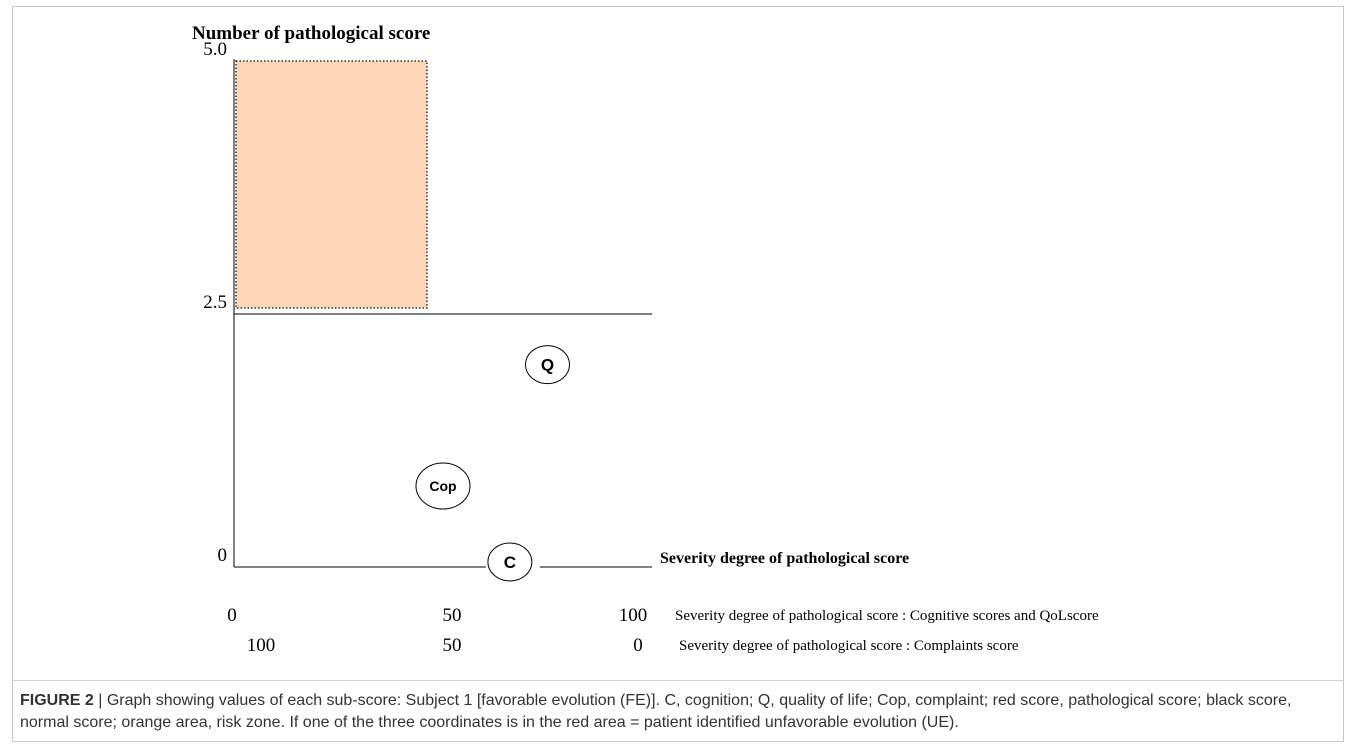  I want to click on x-axis-title: Severity degree of pathological score, so click(784, 558).